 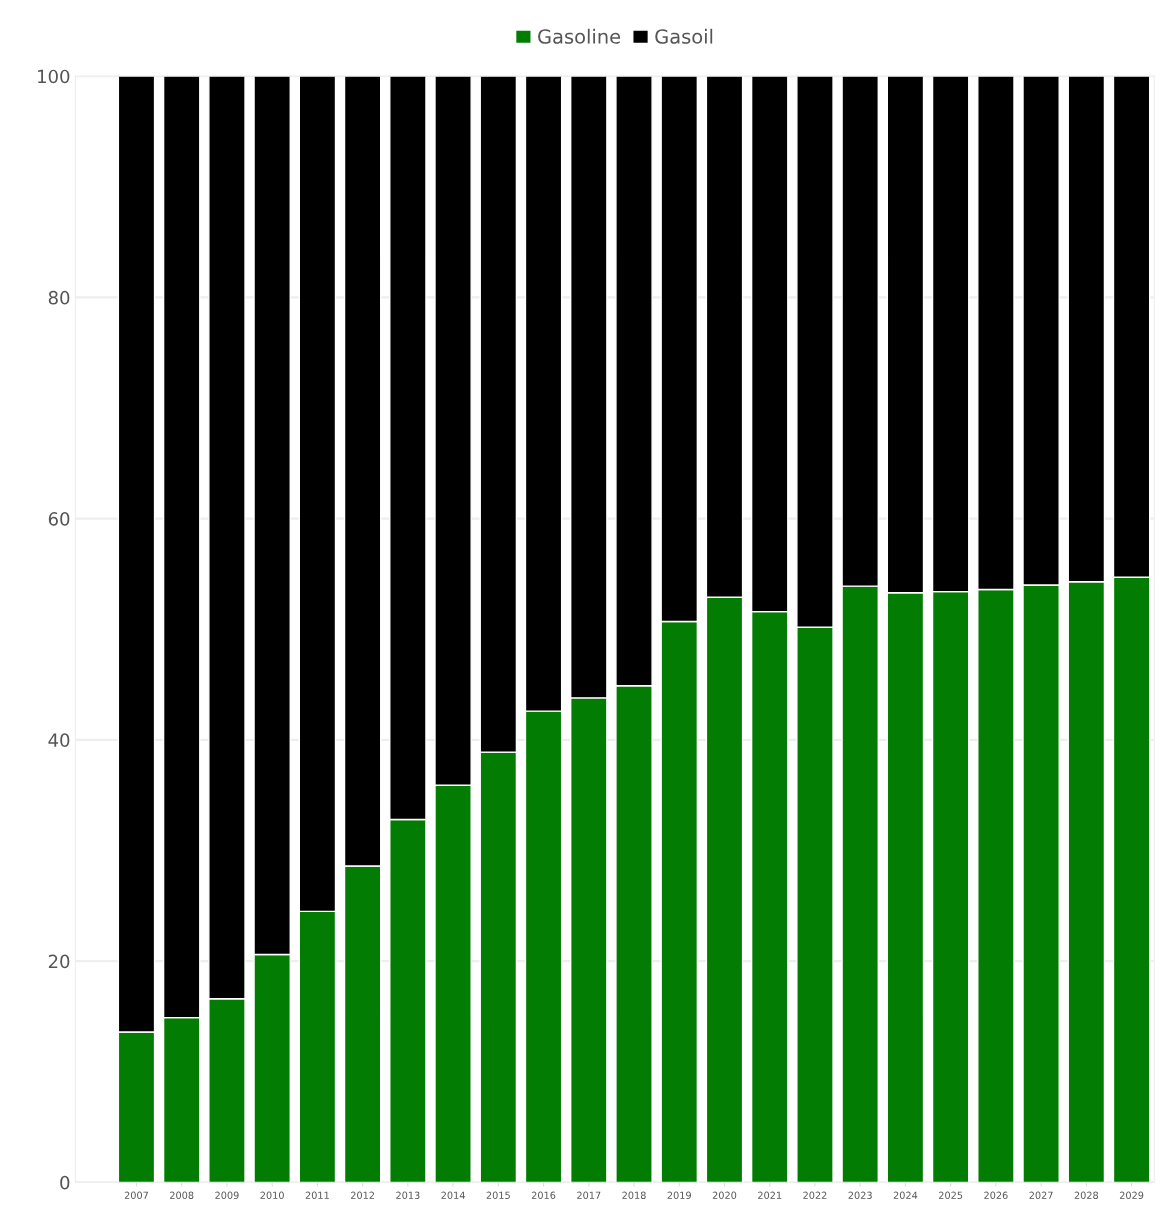 What do you see at coordinates (59, 297) in the screenshot?
I see `y-tick-label: 80` at bounding box center [59, 297].